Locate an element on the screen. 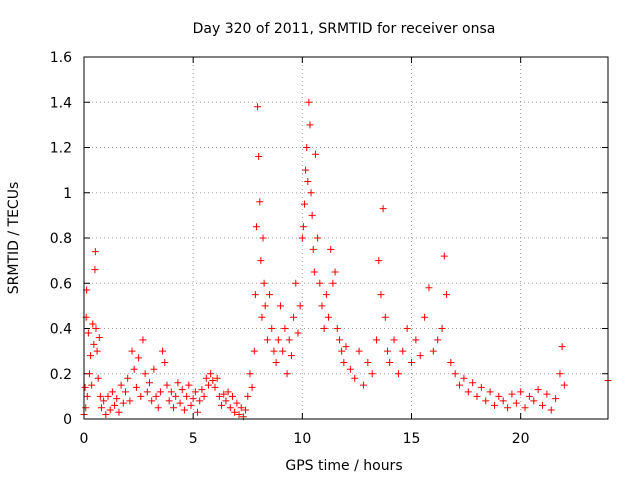  x-tick-label: 20 is located at coordinates (521, 439).